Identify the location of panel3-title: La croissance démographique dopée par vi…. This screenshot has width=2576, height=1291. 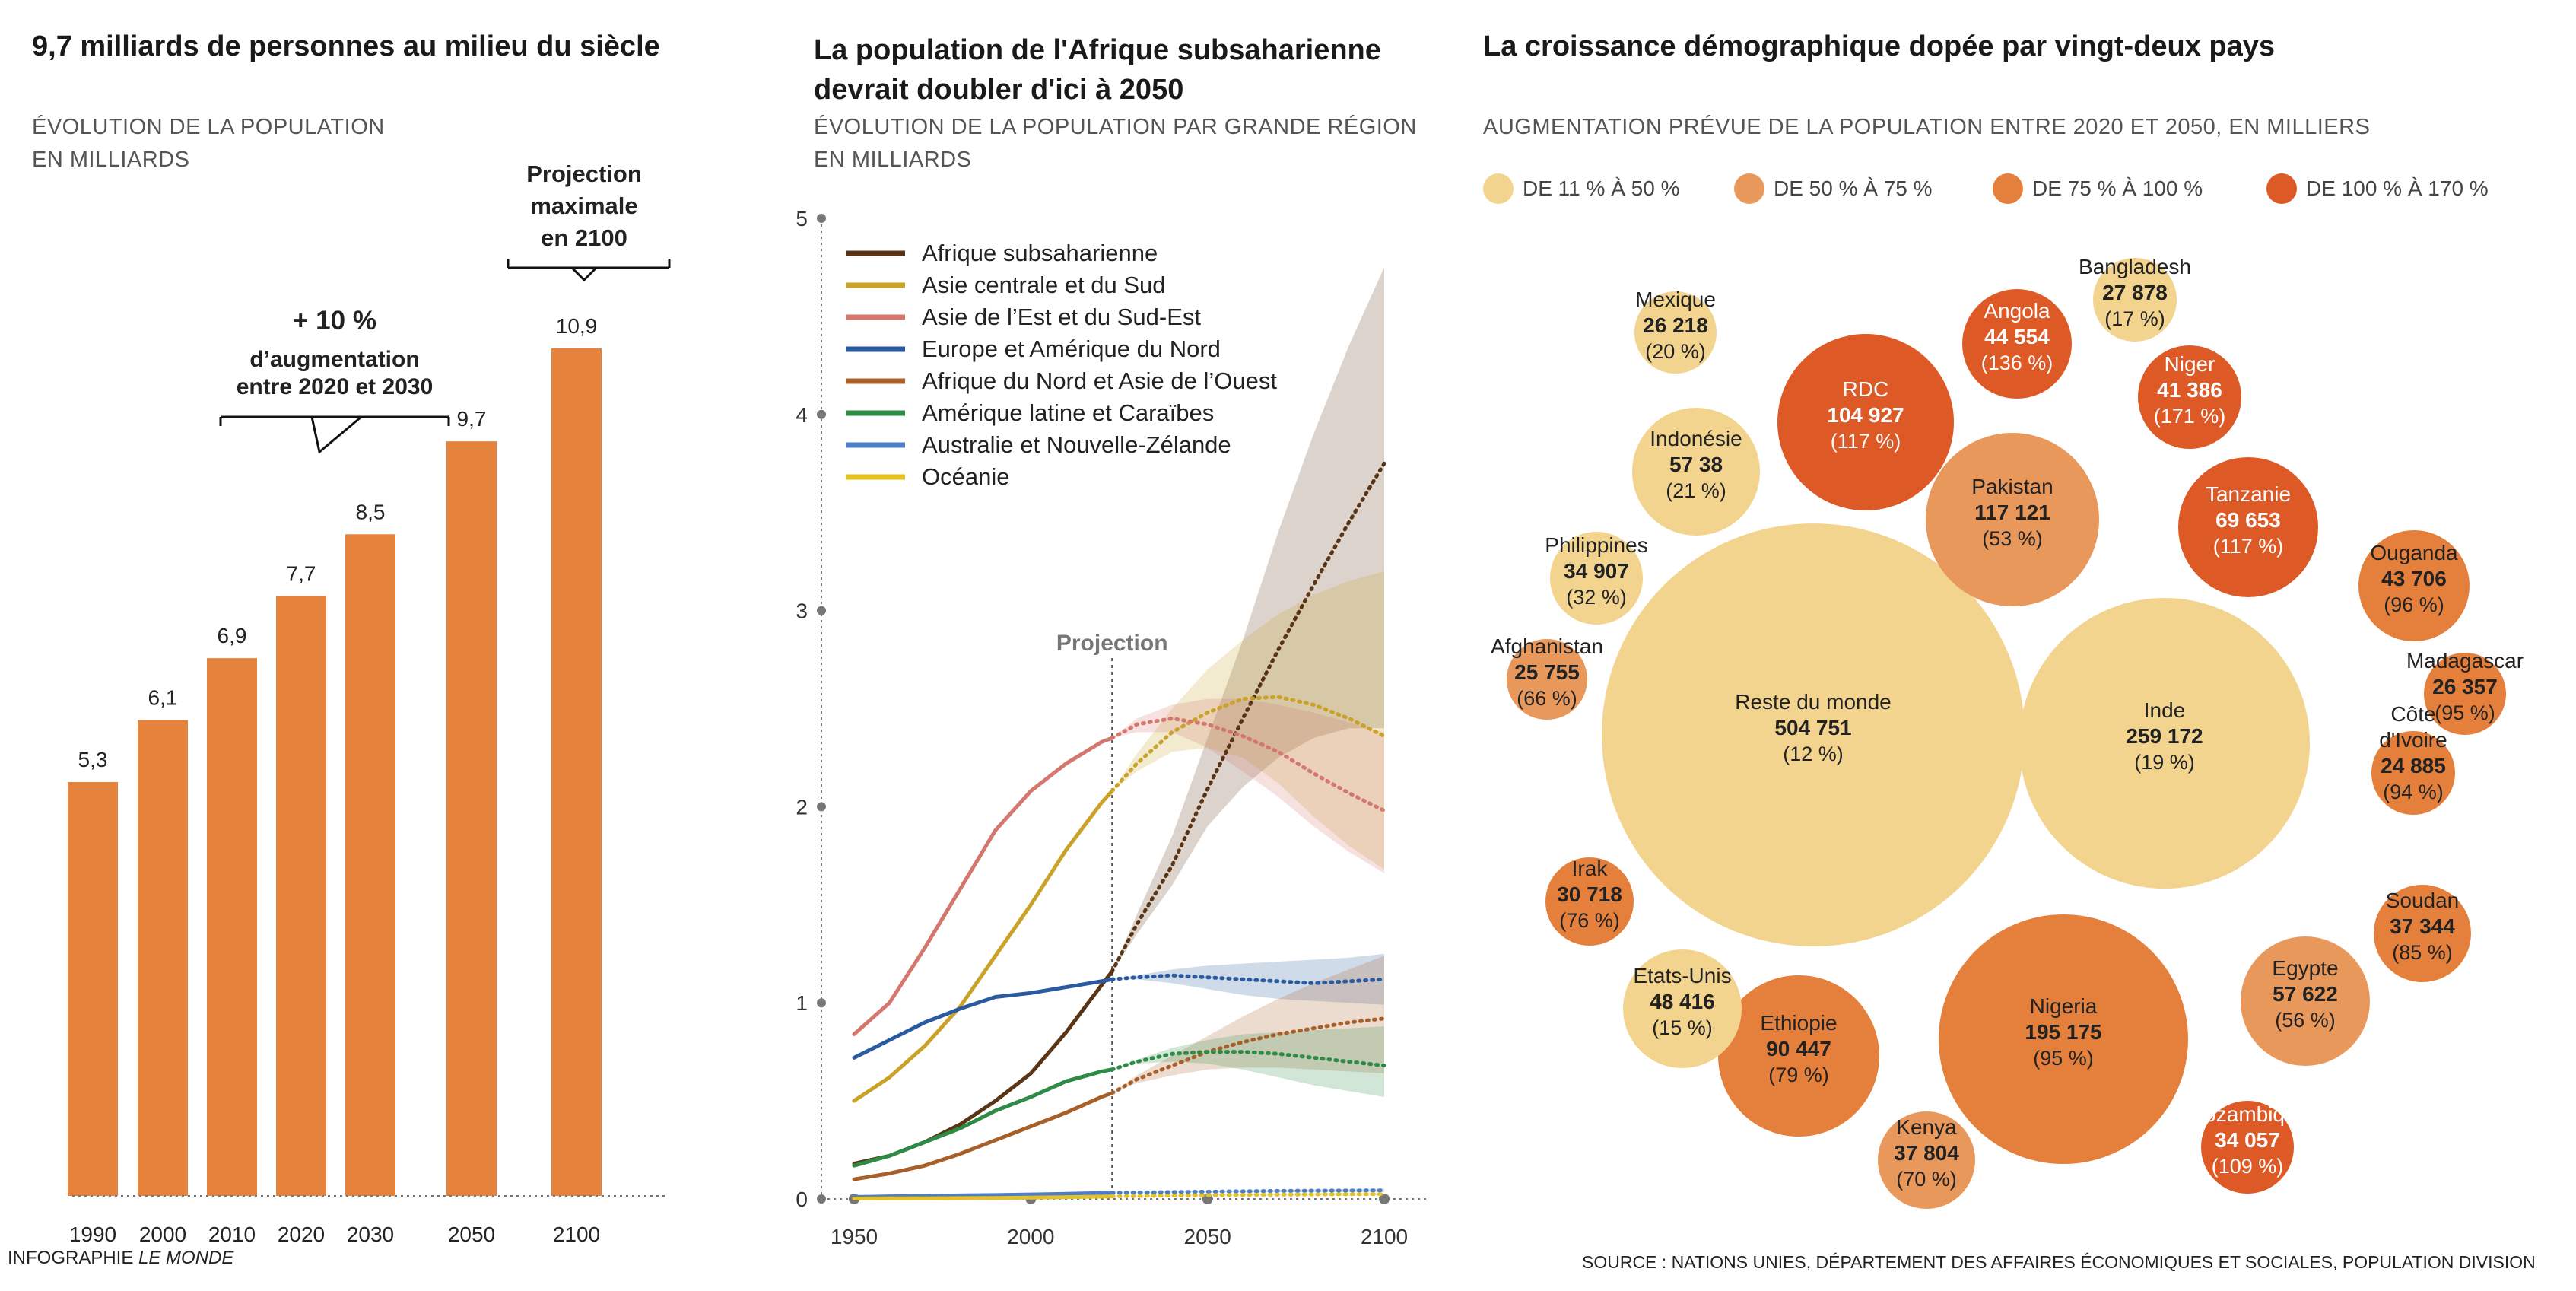
(1880, 46).